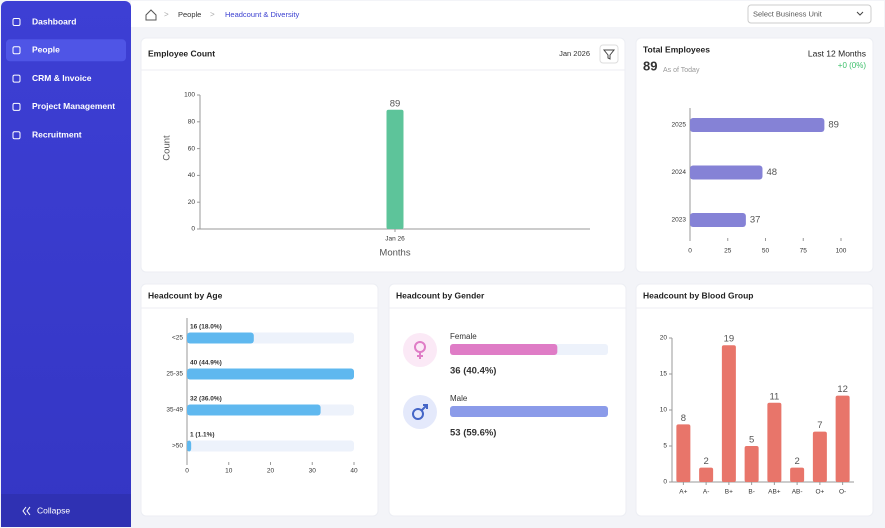 This screenshot has height=528, width=885. What do you see at coordinates (192, 175) in the screenshot?
I see `y-tick-label: 40` at bounding box center [192, 175].